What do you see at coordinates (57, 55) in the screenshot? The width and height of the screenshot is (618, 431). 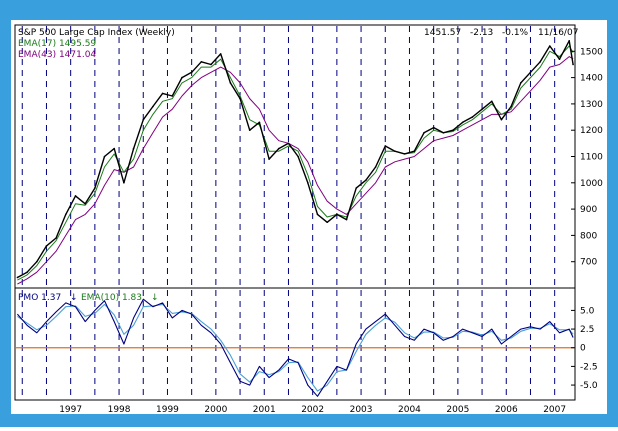 I see `legend-ema43: EMA(43) 1471.04` at bounding box center [57, 55].